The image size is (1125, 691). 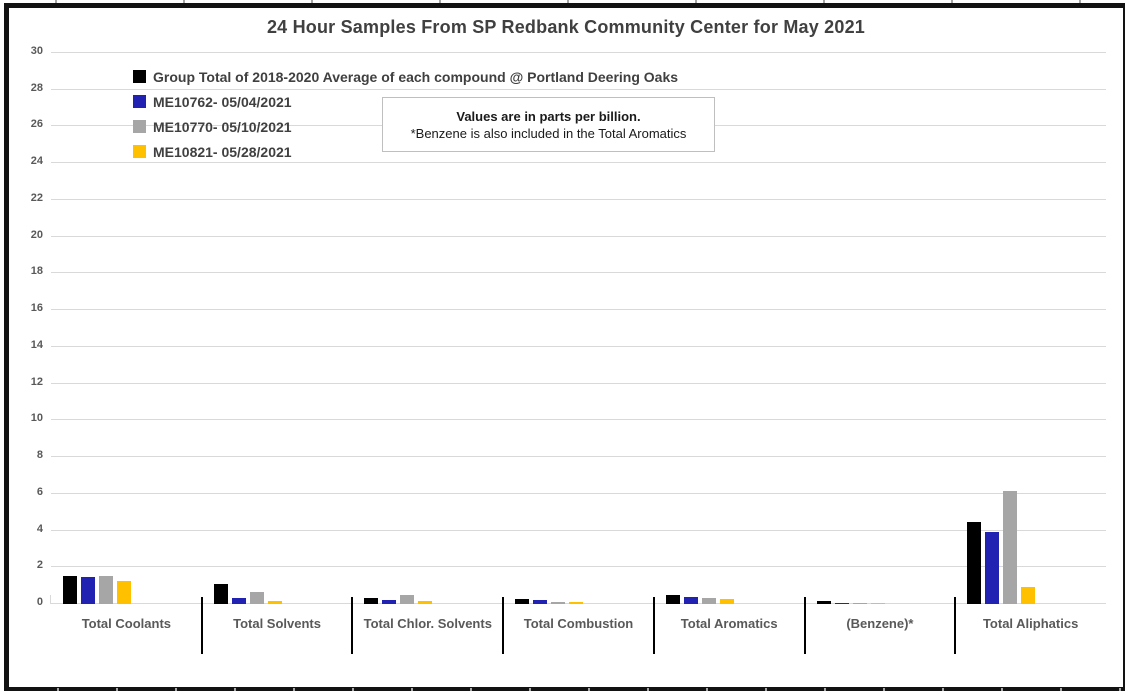 I want to click on axis-tick-stub, so click(x=50, y=599).